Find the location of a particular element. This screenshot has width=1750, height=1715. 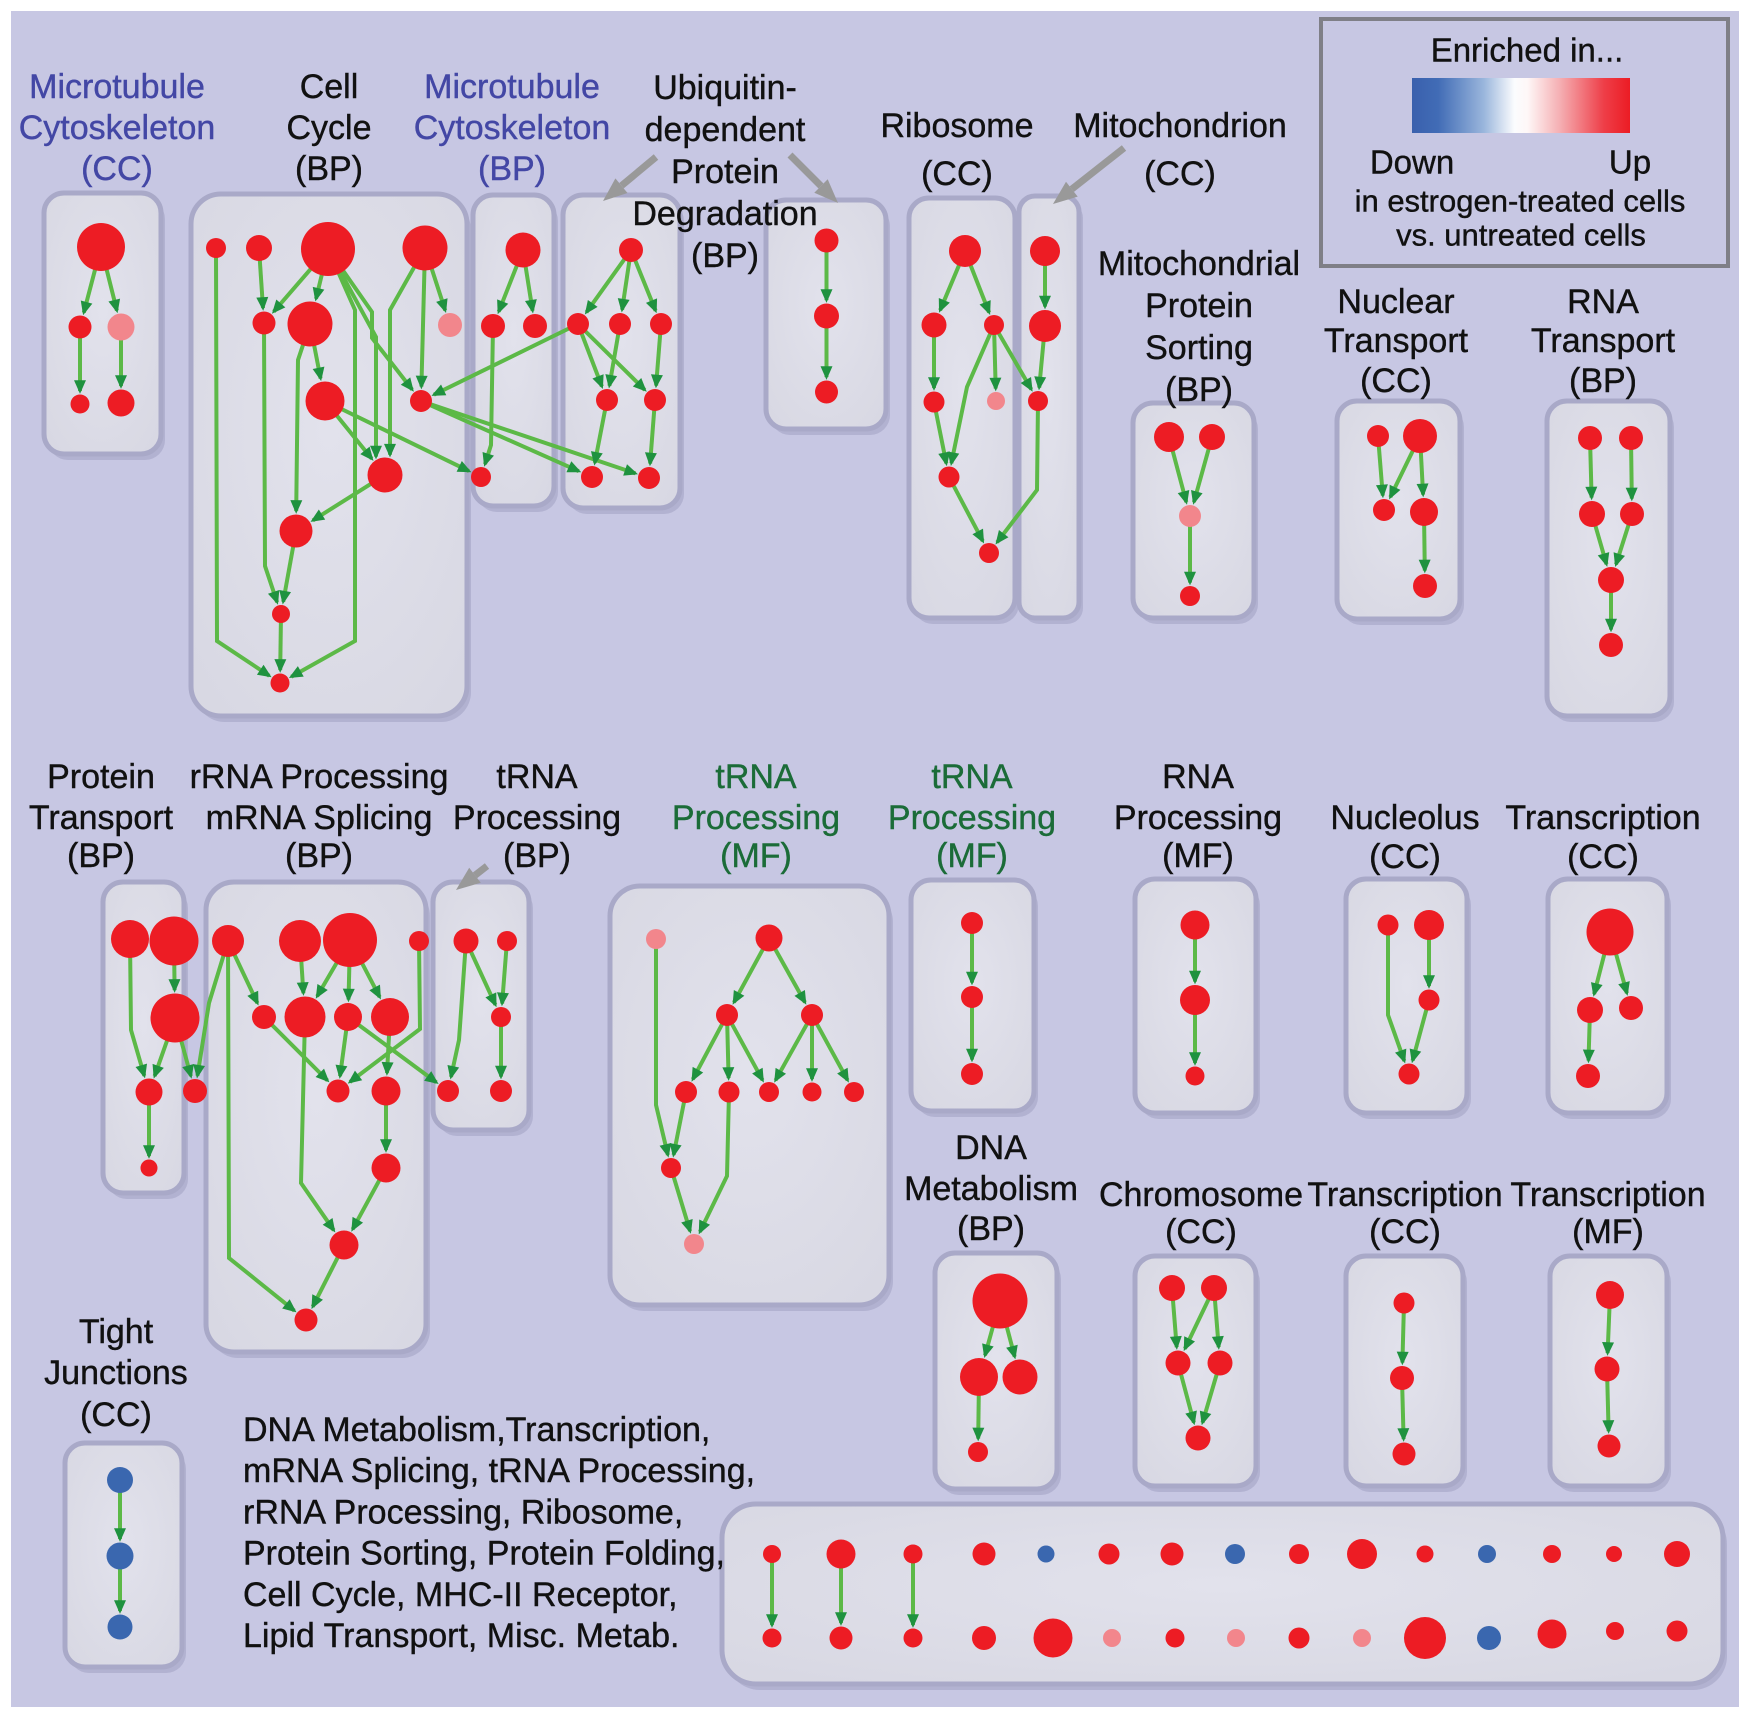

svg-text: mRNA Splicing is located at coordinates (319, 818).